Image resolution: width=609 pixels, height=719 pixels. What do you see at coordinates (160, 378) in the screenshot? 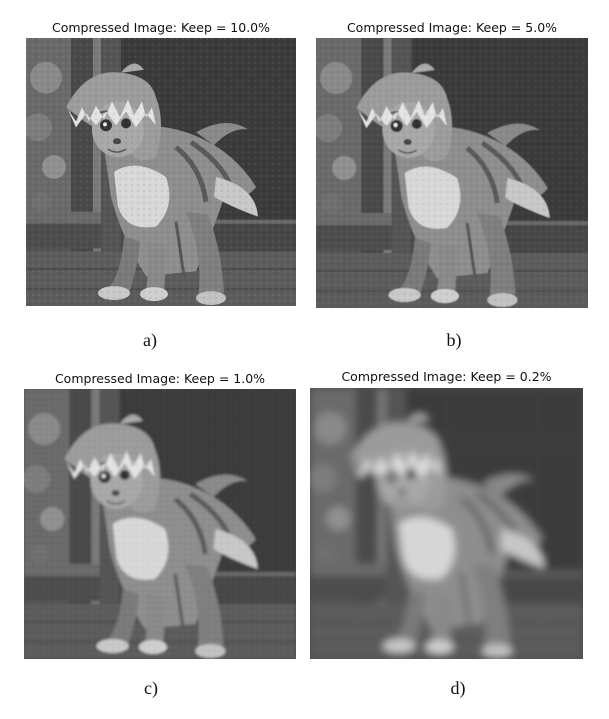
I see `panel-title: Compressed Image: Keep = 1.0%` at bounding box center [160, 378].